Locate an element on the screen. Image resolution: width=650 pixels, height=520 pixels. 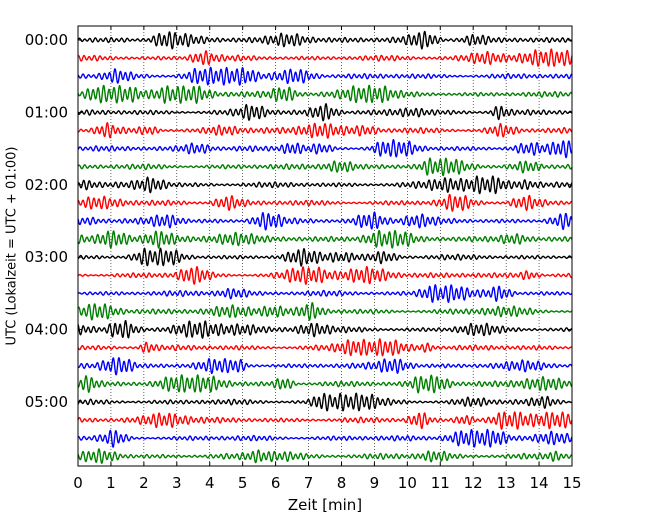
y-tick-label: 04:00 is located at coordinates (46, 330).